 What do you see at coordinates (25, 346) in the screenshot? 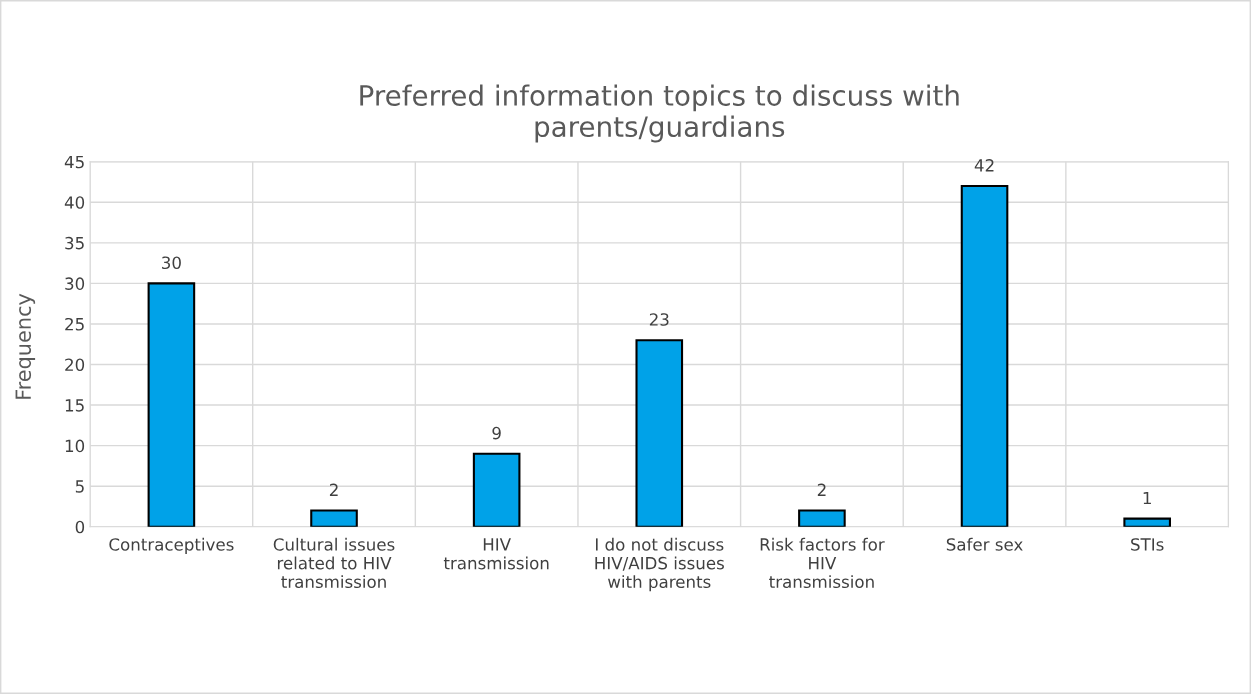
I see `y-axis-title: Frequency` at bounding box center [25, 346].